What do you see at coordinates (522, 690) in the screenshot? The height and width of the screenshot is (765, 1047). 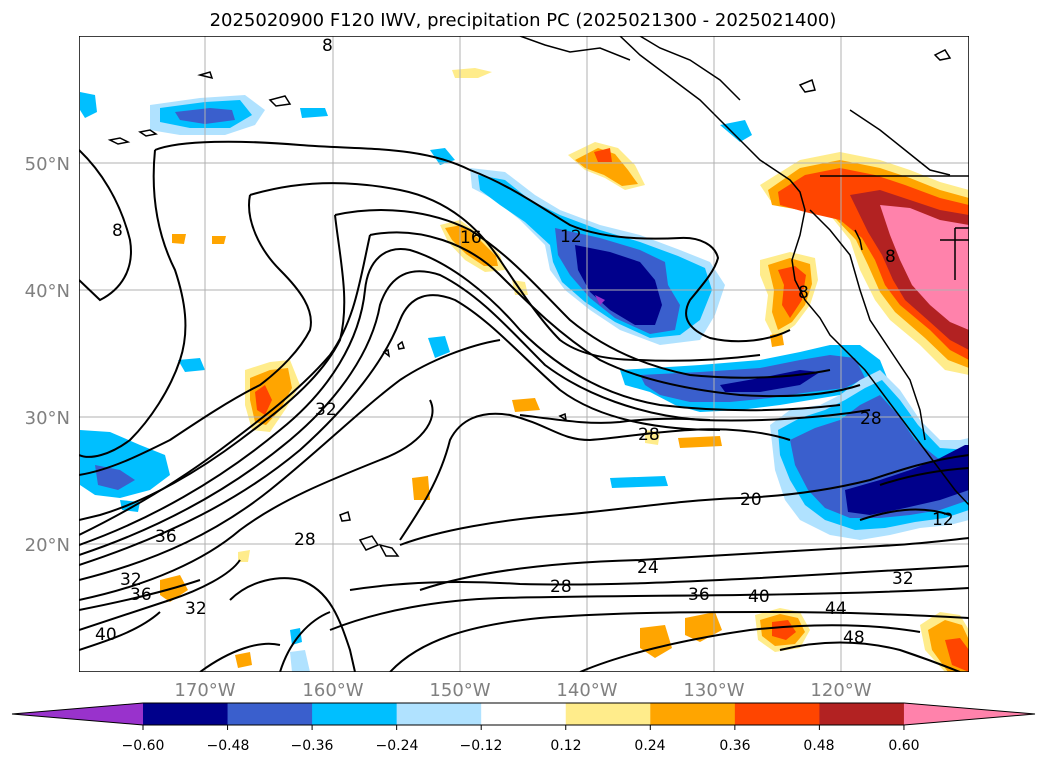 I see `longitude-labels: 170°W 160°W 150°W 140°W 130°W 120°W` at bounding box center [522, 690].